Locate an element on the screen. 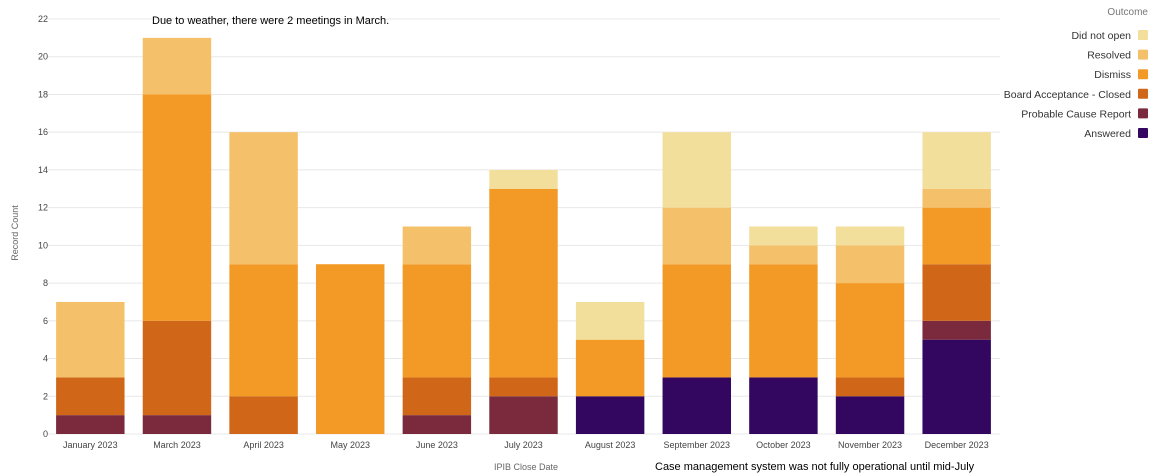  y-tick-label: 22 is located at coordinates (43, 19).